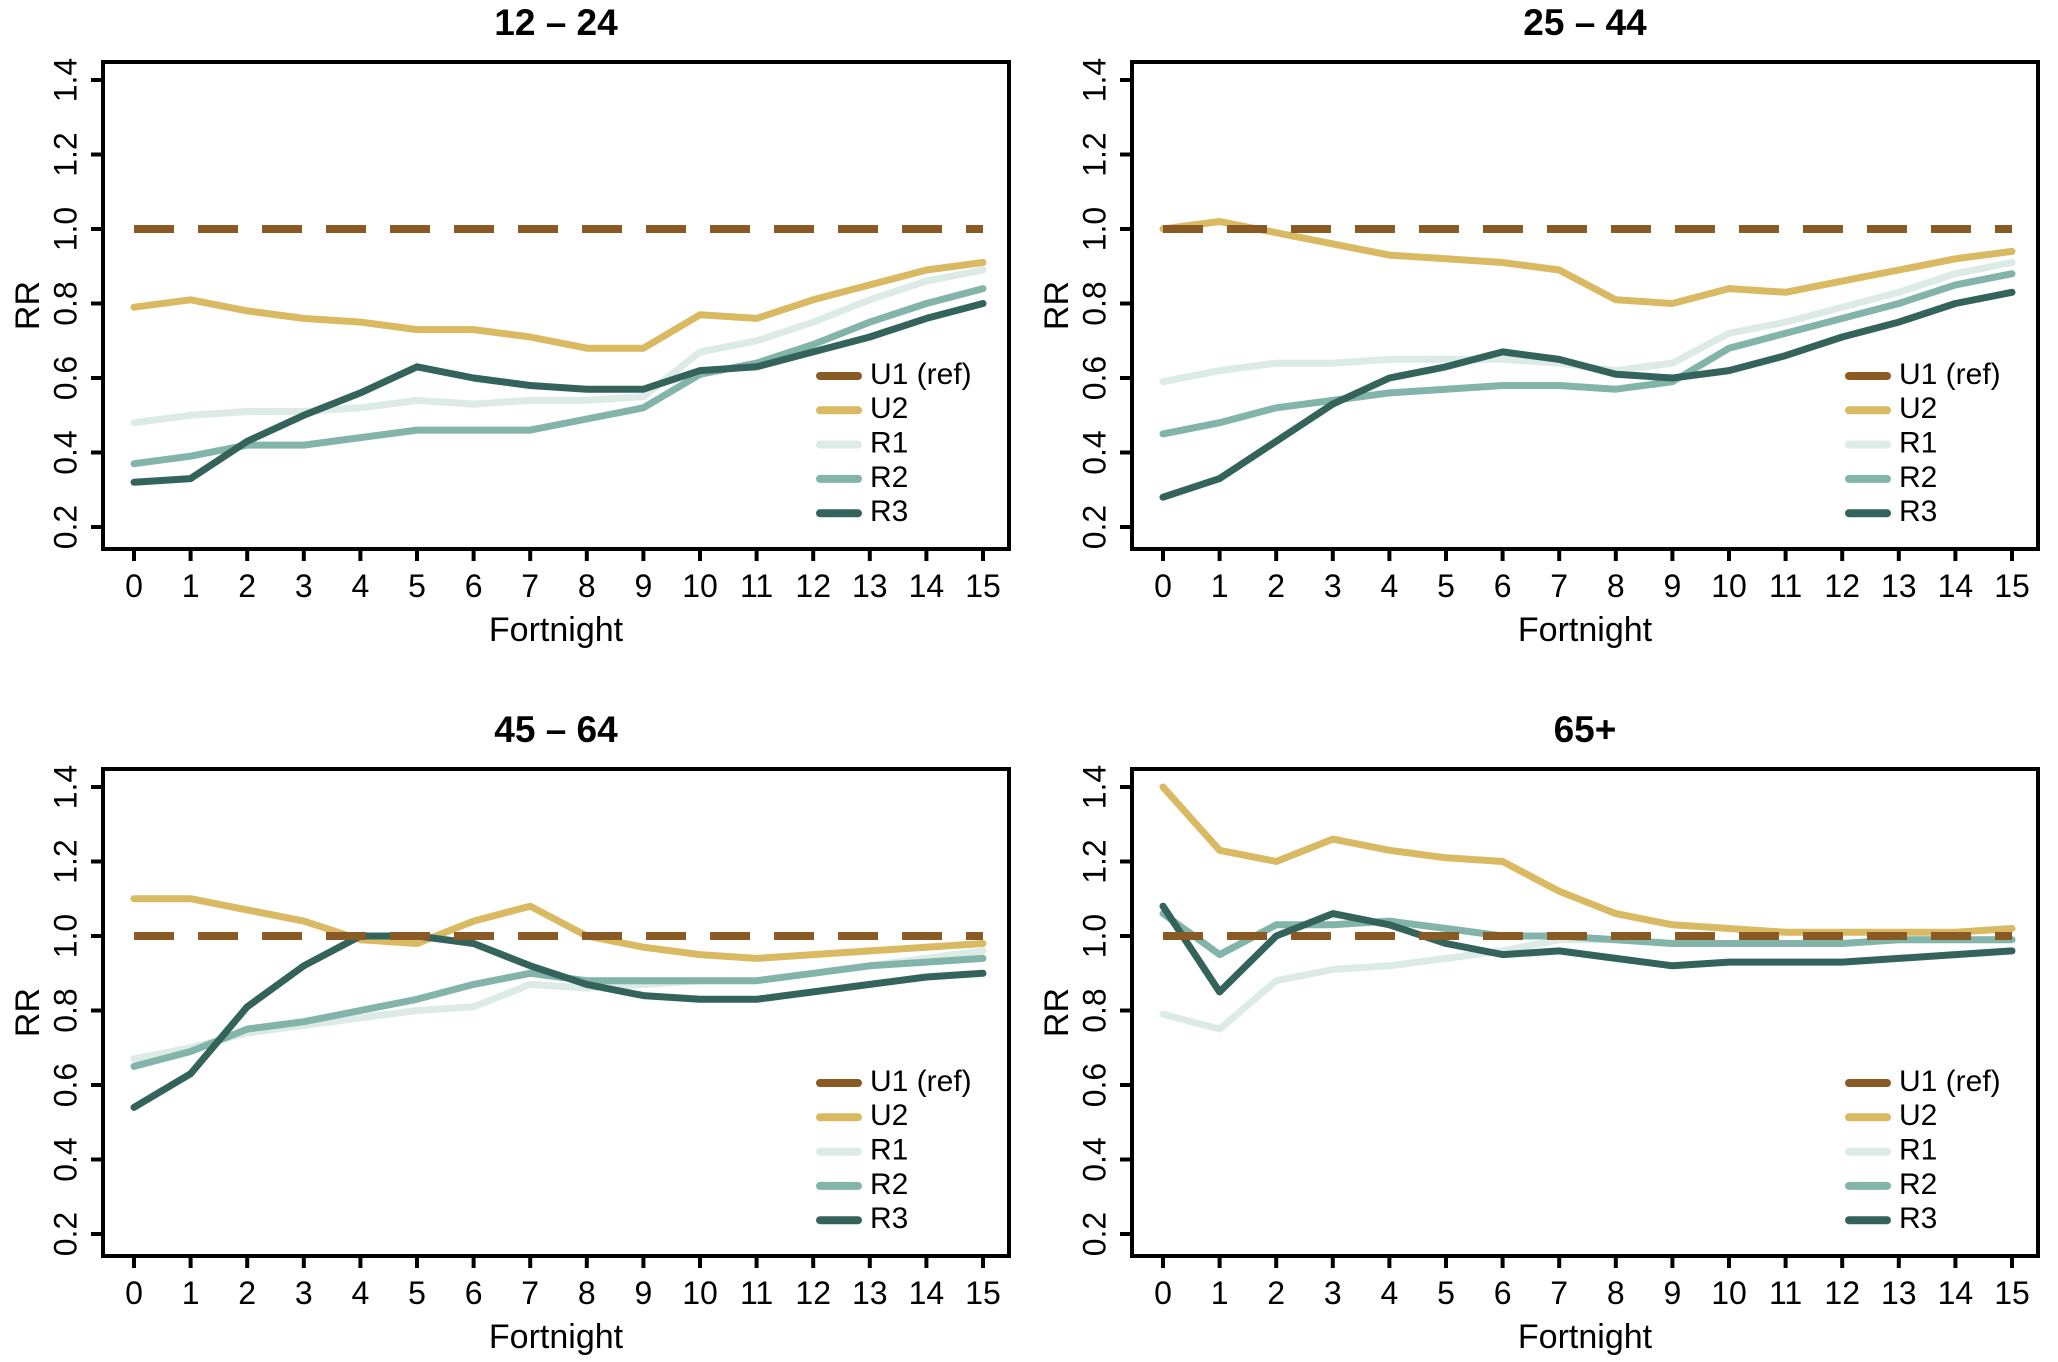 This screenshot has width=2058, height=1362. I want to click on series-line-r1, so click(558, 346).